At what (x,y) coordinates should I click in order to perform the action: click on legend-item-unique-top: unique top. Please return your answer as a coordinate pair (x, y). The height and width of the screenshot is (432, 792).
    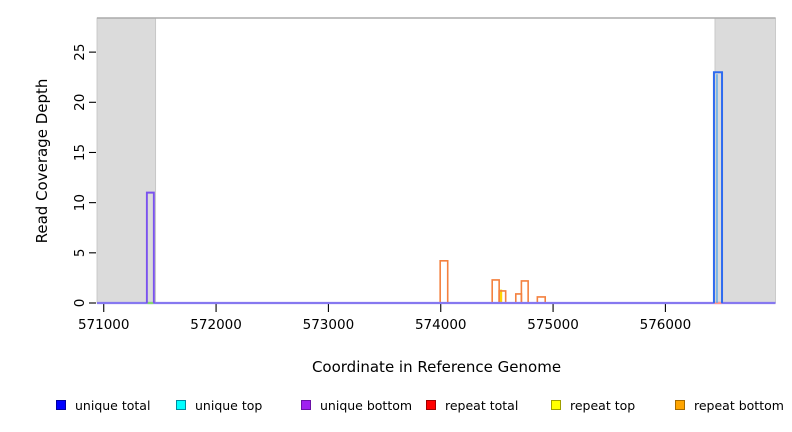
    Looking at the image, I should click on (219, 405).